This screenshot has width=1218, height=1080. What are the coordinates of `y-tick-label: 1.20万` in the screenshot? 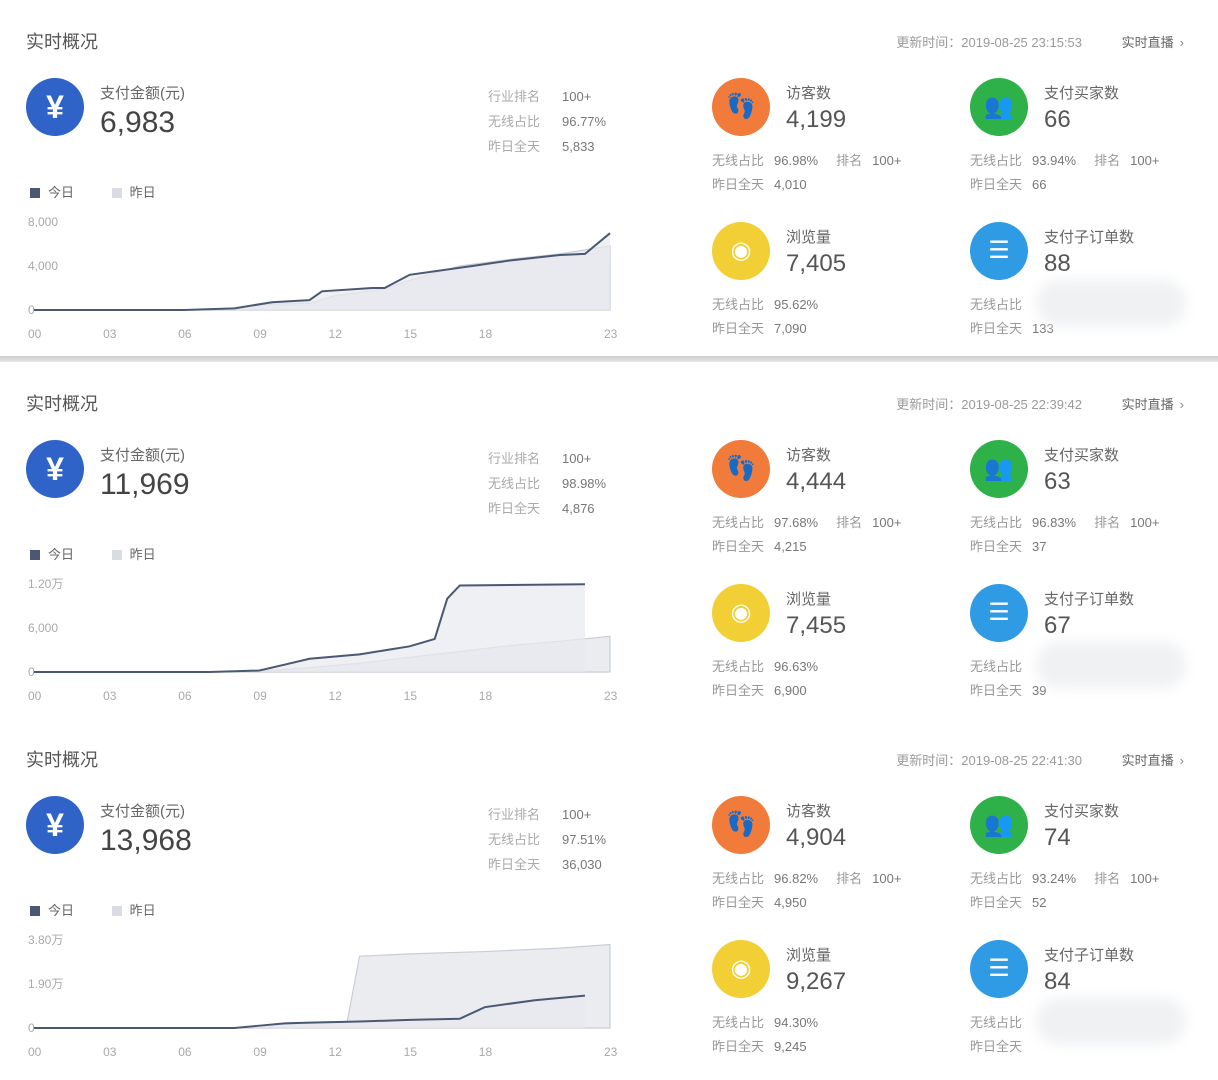 It's located at (45, 584).